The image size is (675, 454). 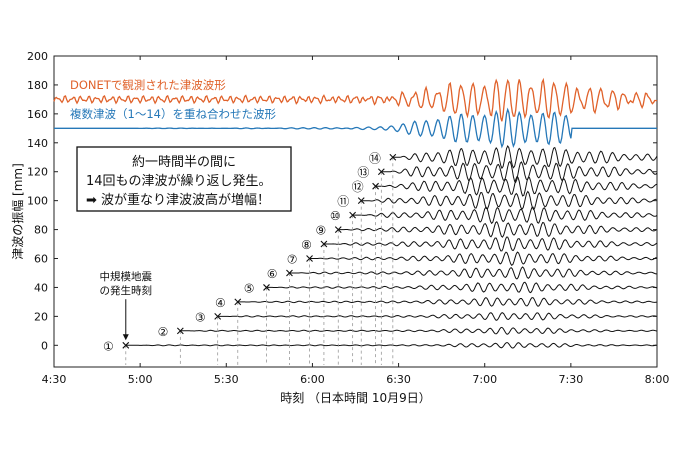 What do you see at coordinates (312, 379) in the screenshot?
I see `x-tick-label: 6:00` at bounding box center [312, 379].